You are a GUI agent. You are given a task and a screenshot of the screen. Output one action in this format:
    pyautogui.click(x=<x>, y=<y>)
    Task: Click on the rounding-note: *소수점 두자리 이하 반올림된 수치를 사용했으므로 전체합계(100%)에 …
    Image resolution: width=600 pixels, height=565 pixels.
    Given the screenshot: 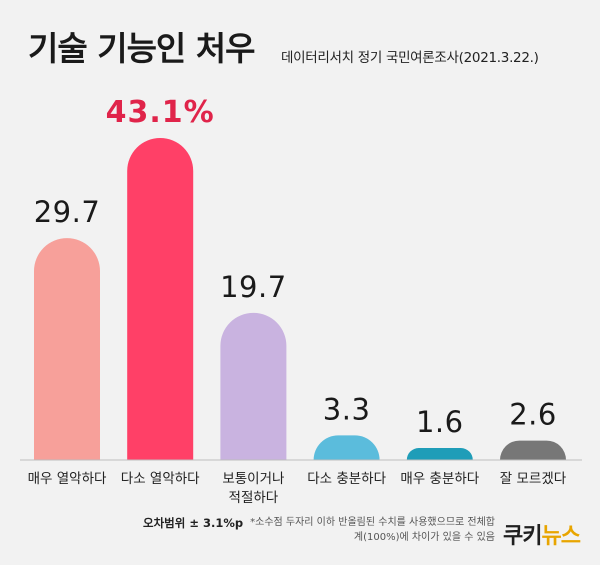 What is the action you would take?
    pyautogui.click(x=372, y=530)
    